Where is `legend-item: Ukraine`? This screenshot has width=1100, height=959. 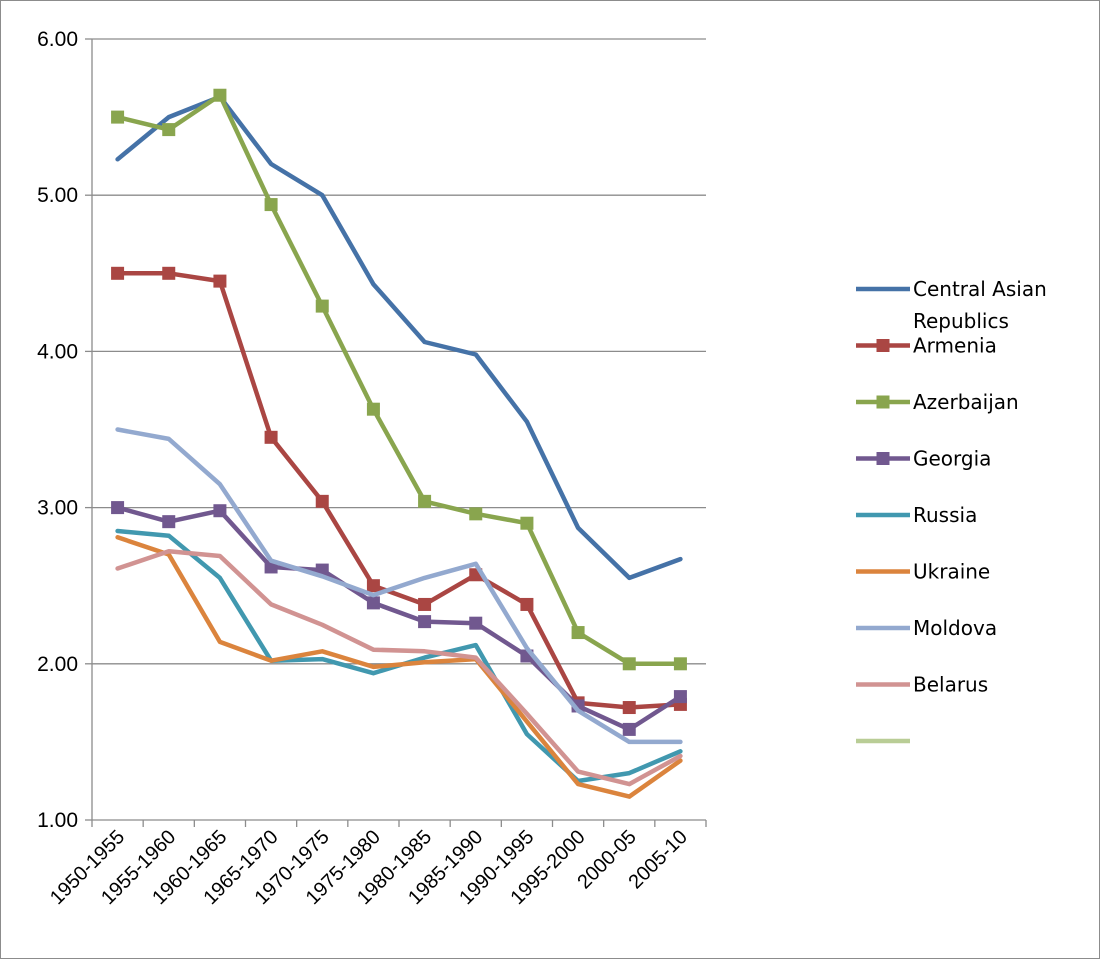 legend-item: Ukraine is located at coordinates (923, 572).